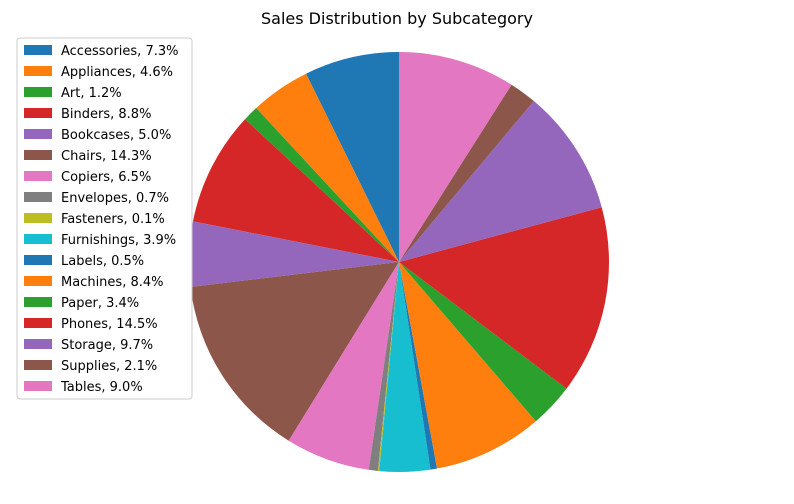 The width and height of the screenshot is (794, 504). I want to click on legend-label-accessories: Accessories, 7.3%, so click(119, 51).